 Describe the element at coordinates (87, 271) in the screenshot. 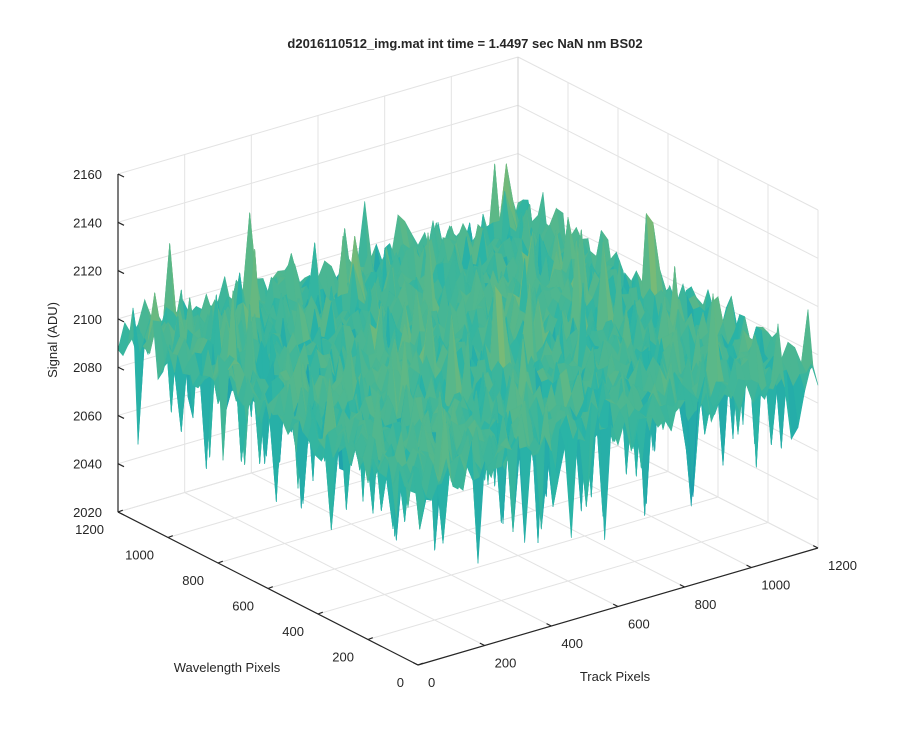

I see `z-tick-label: 2120` at that location.